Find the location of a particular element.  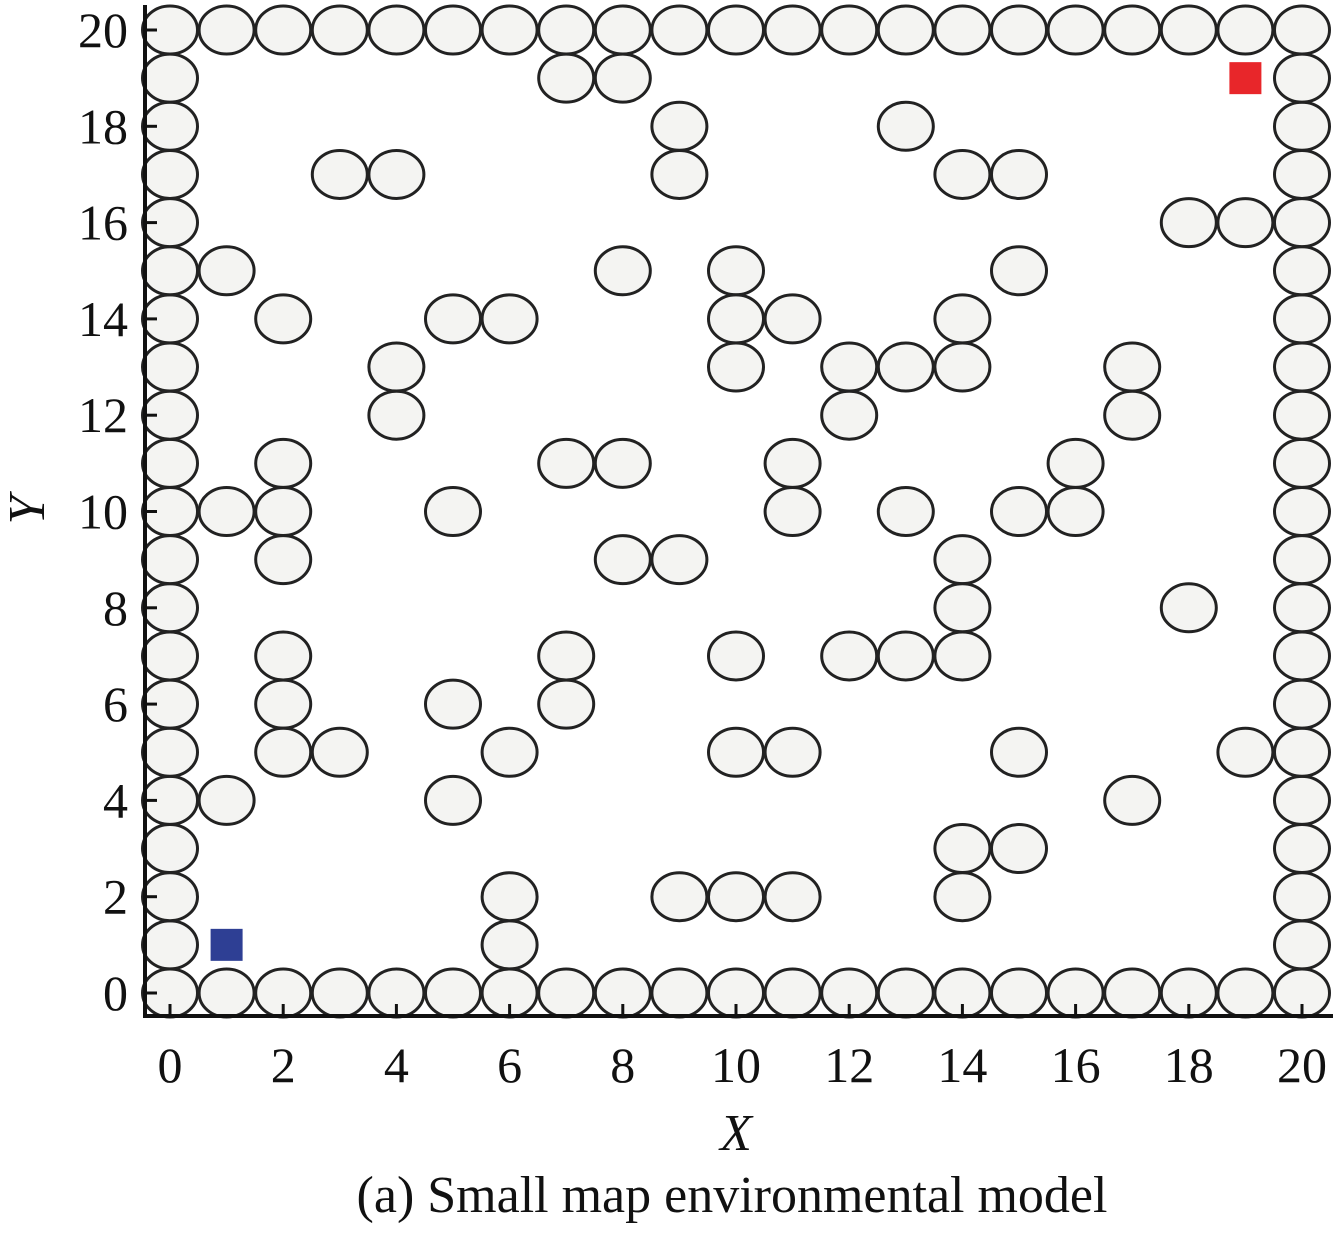

y-tick-label: 10 is located at coordinates (103, 512).